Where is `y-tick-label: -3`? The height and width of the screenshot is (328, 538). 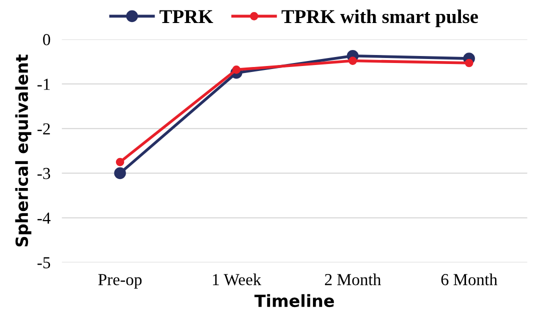 y-tick-label: -3 is located at coordinates (43, 174).